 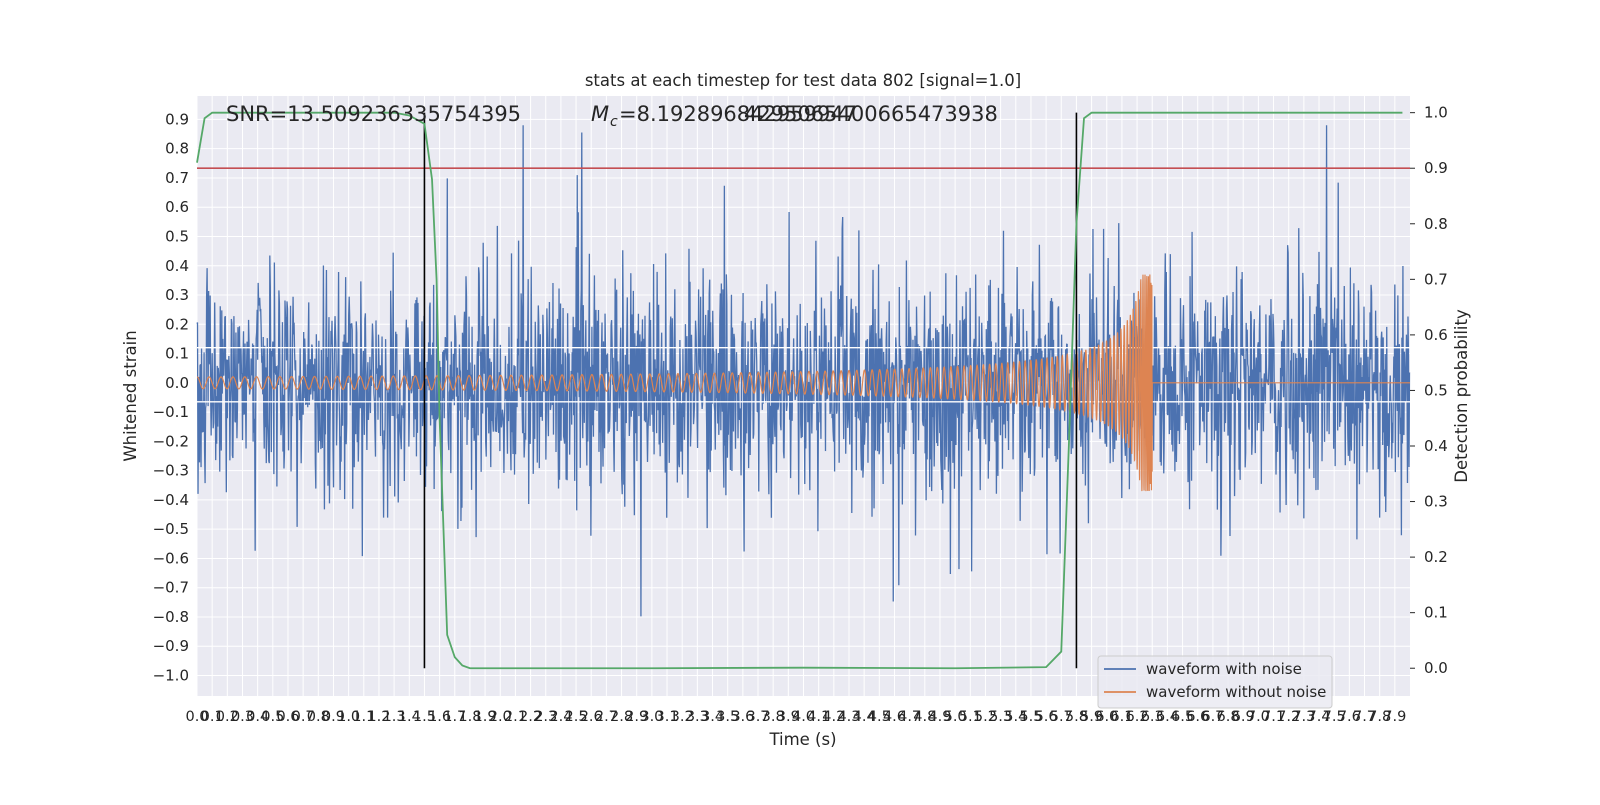 What do you see at coordinates (171, 441) in the screenshot?
I see `y-tick-label-left: −0.2` at bounding box center [171, 441].